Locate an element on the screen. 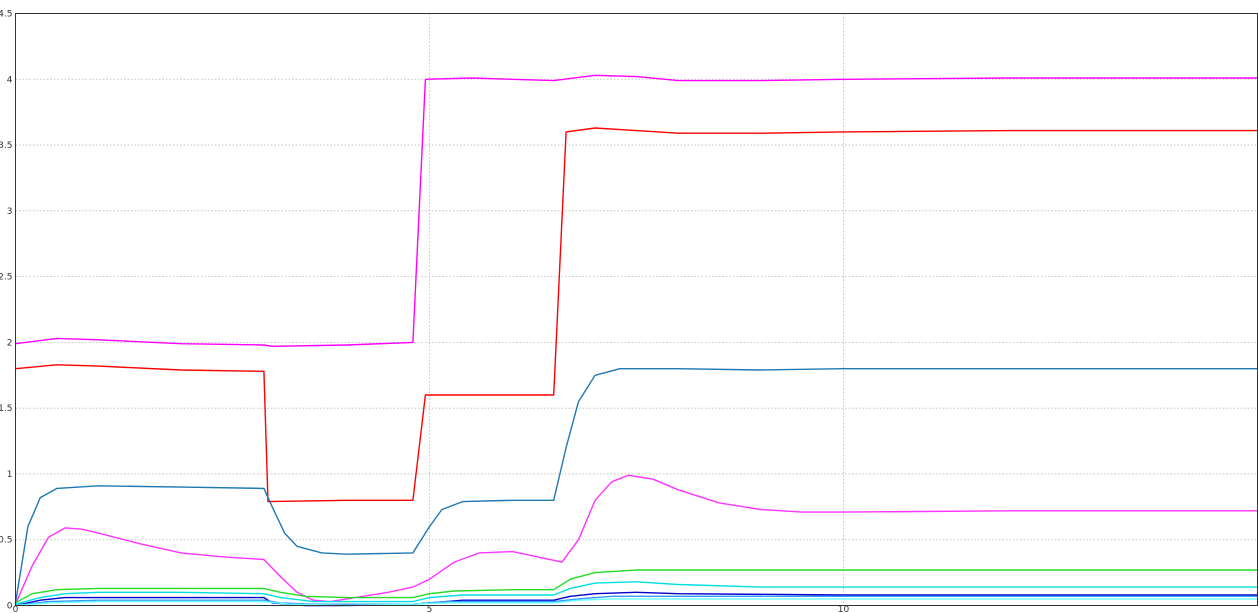 The height and width of the screenshot is (613, 1258). y-tick-label: 3 is located at coordinates (10, 212).